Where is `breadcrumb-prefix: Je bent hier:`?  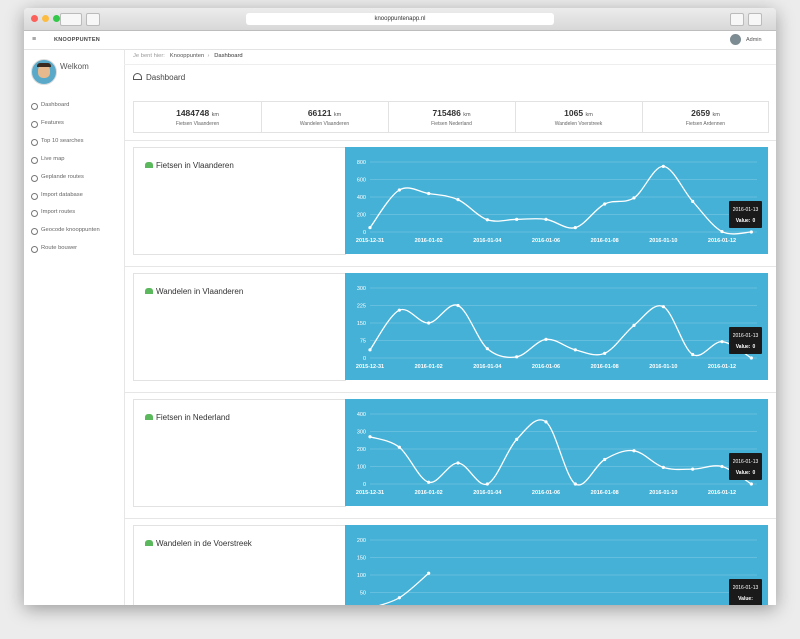 breadcrumb-prefix: Je bent hier: is located at coordinates (149, 56).